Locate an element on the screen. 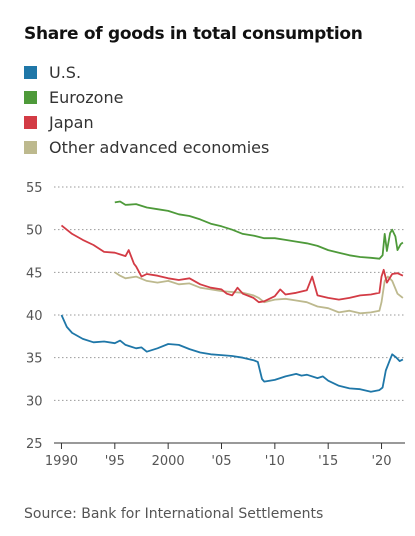  x-tick-label: '10 is located at coordinates (275, 461).